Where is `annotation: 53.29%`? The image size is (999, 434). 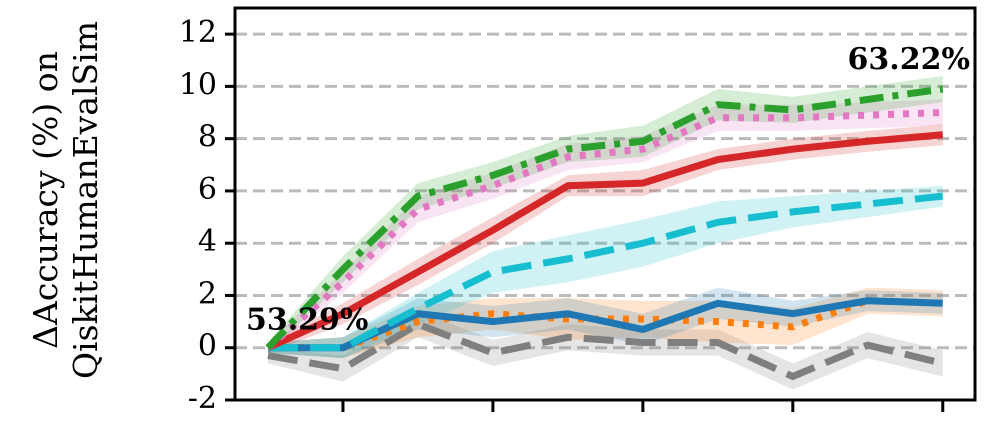
annotation: 53.29% is located at coordinates (307, 320).